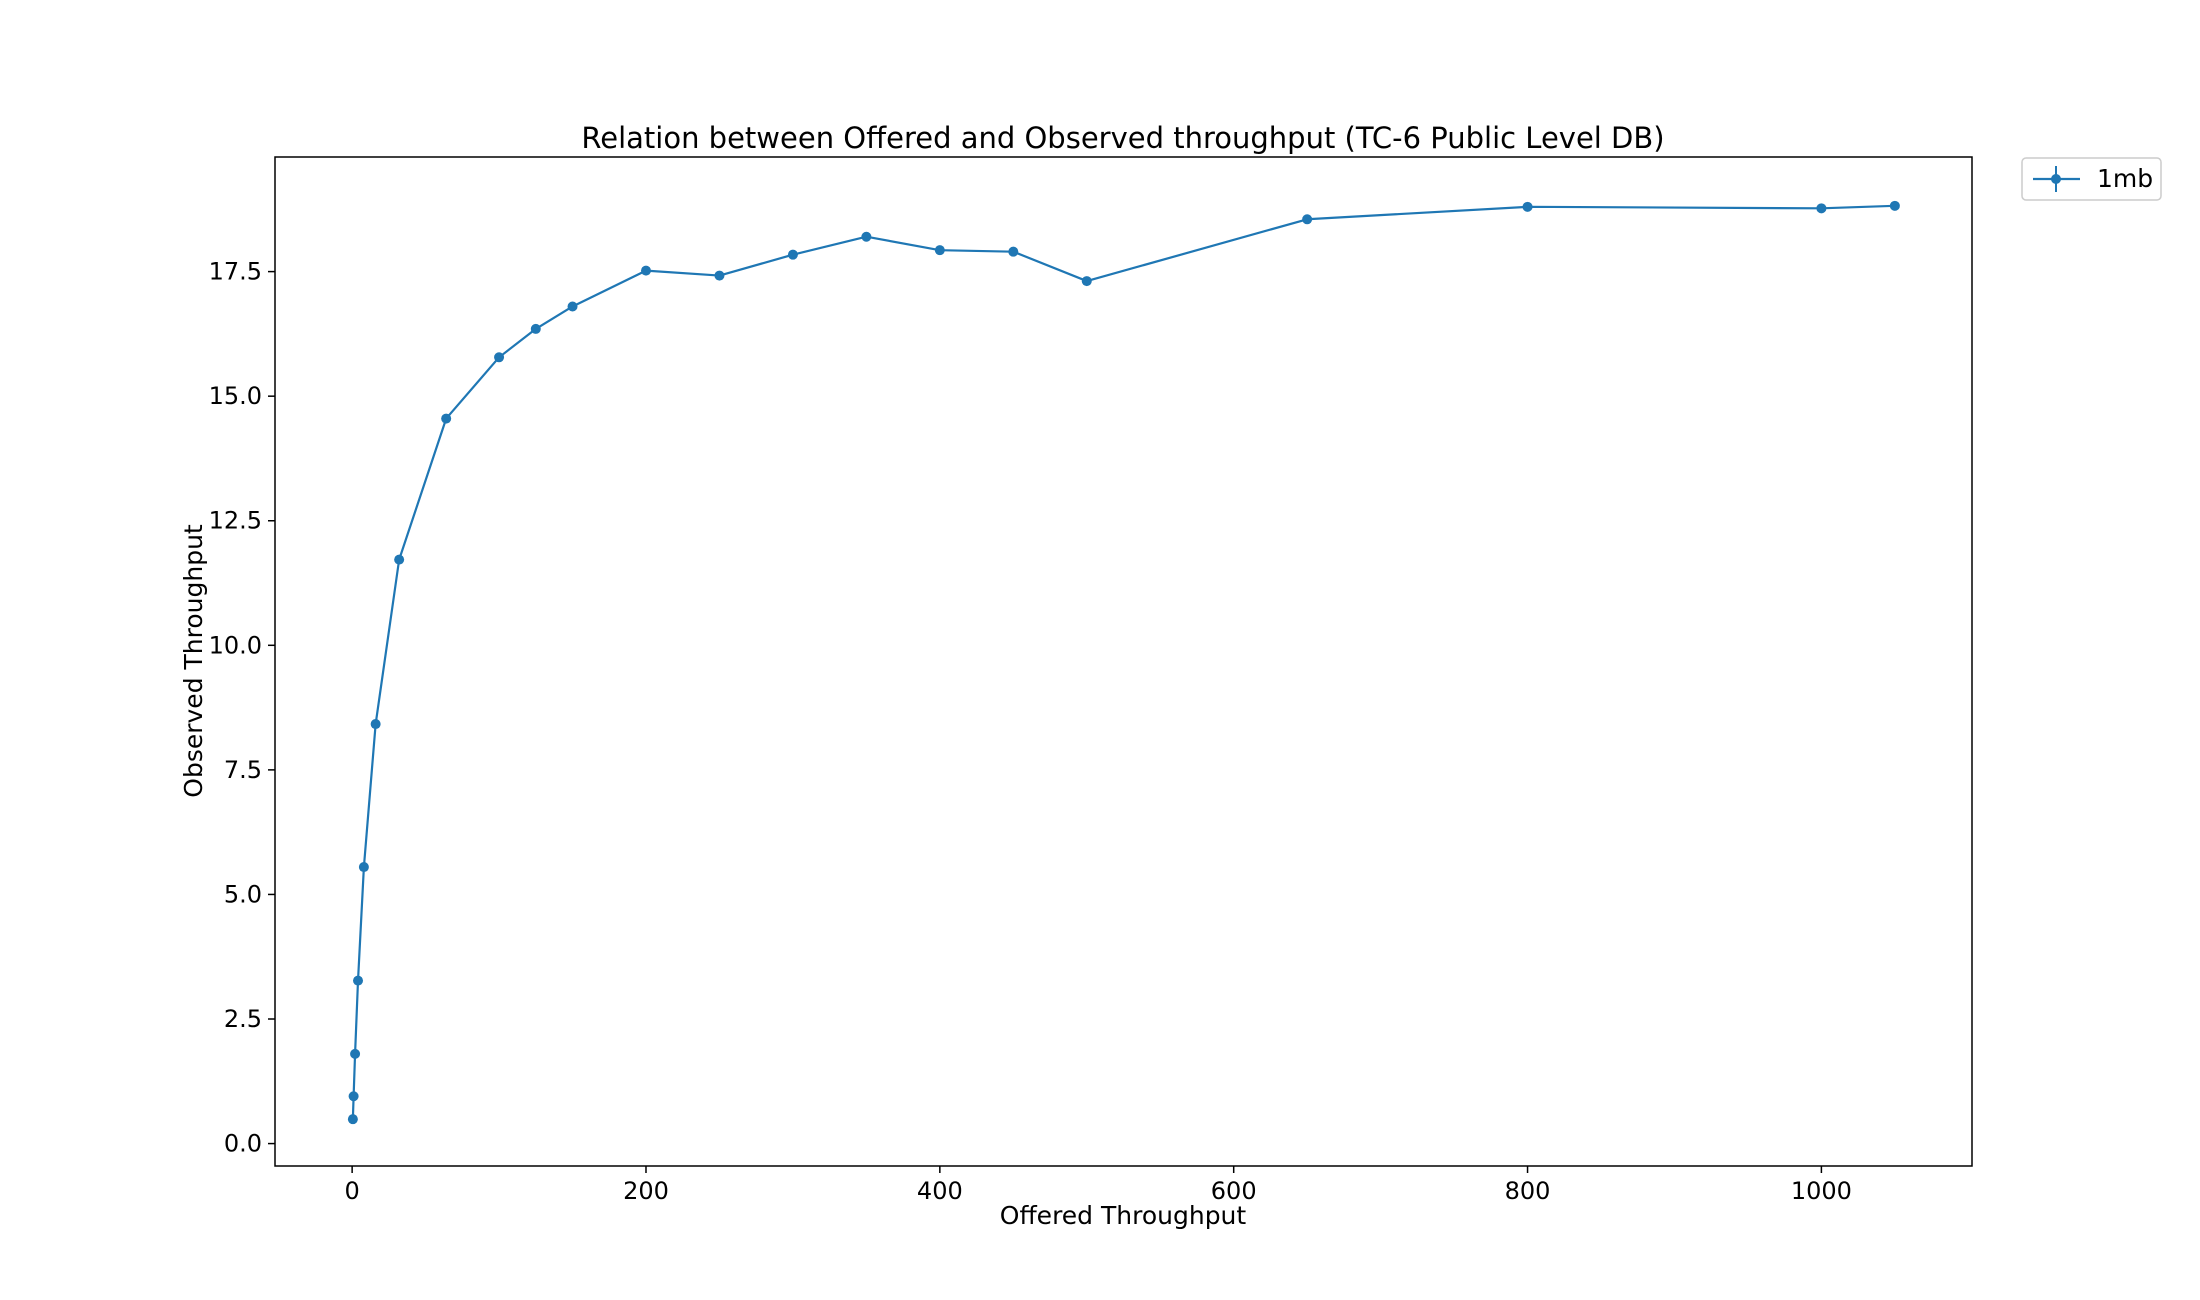 Image resolution: width=2200 pixels, height=1300 pixels. Describe the element at coordinates (235, 396) in the screenshot. I see `y-tick-label: 15.0` at that location.